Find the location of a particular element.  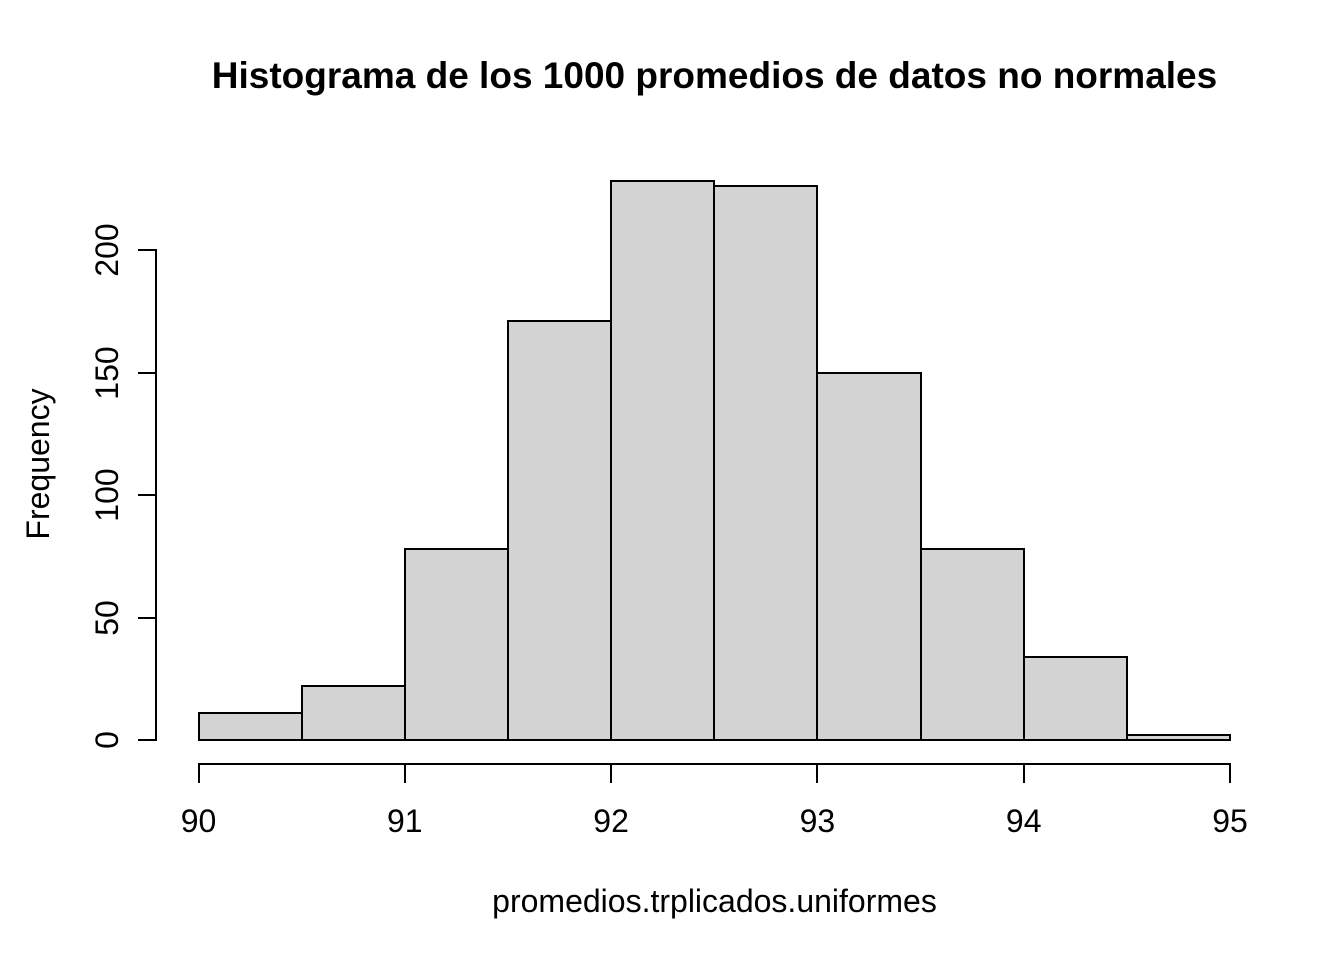

y-tick-label: 50 is located at coordinates (107, 617).